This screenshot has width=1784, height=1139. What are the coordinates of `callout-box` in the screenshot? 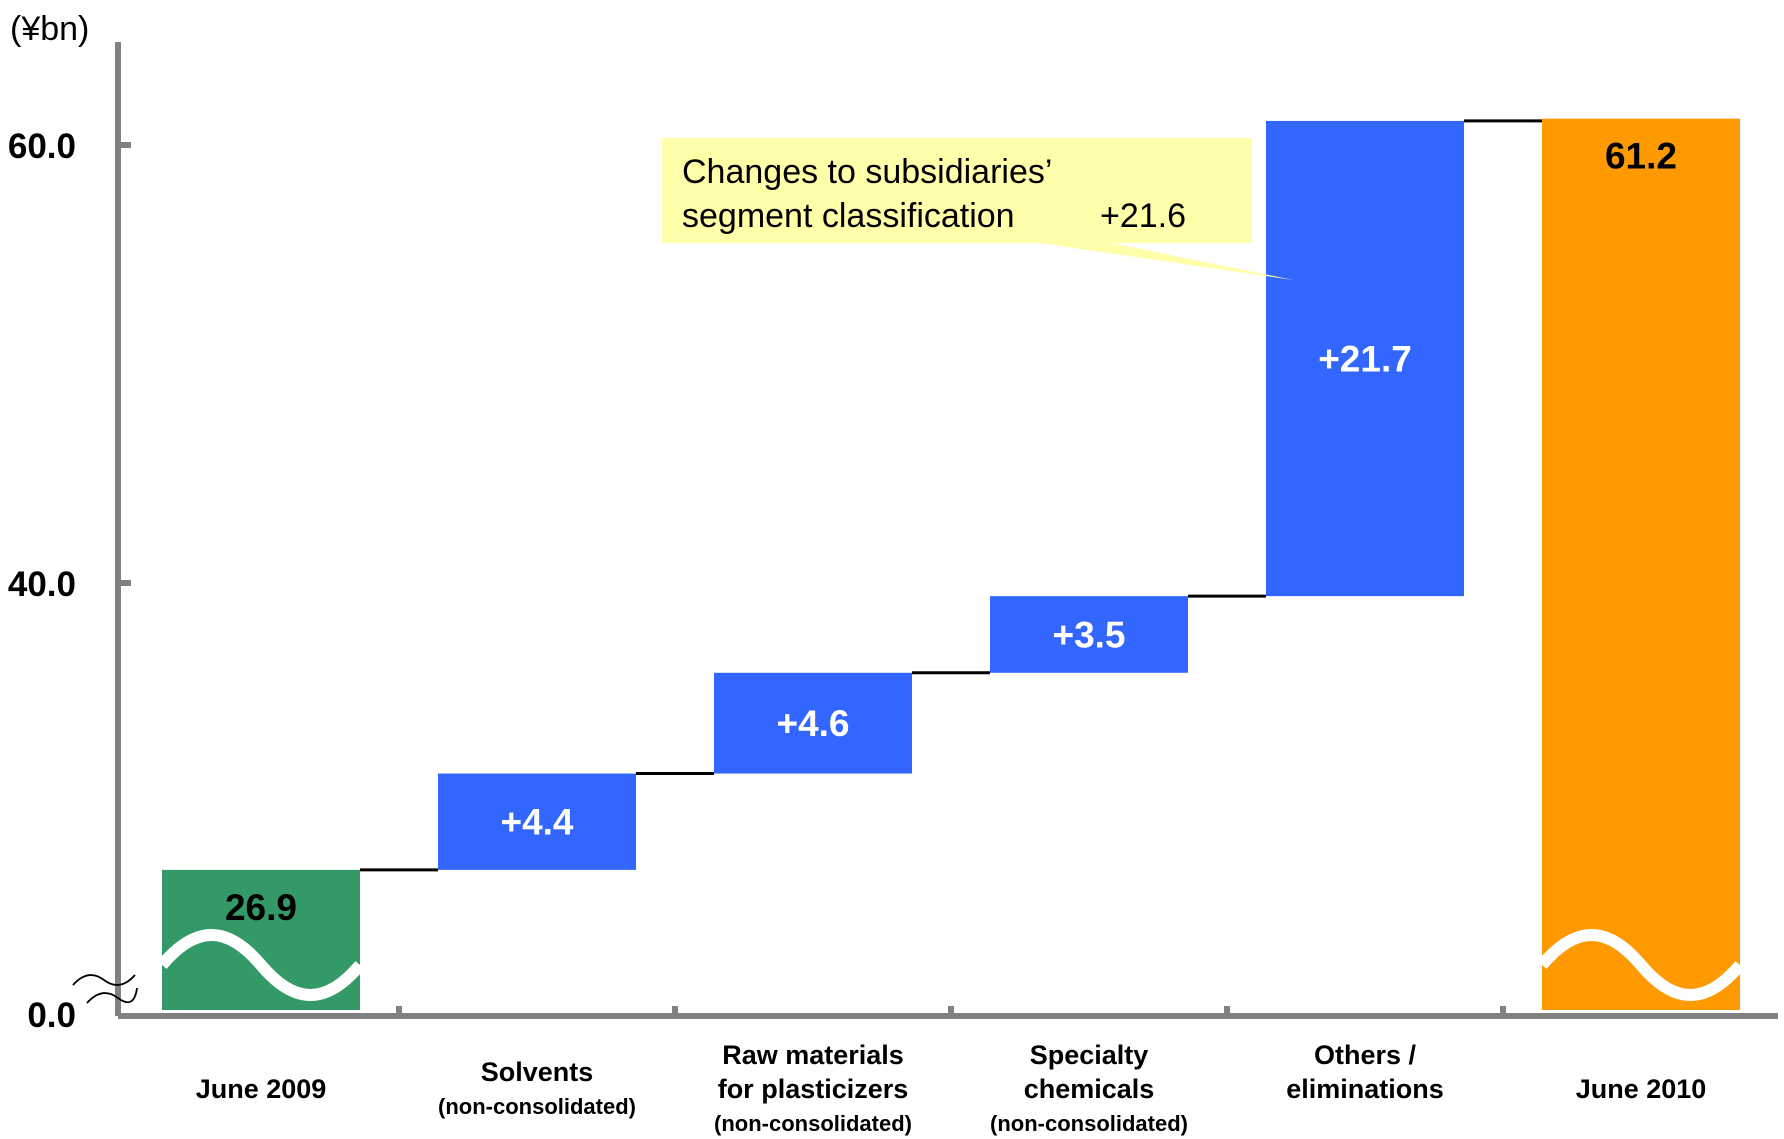 It's located at (957, 190).